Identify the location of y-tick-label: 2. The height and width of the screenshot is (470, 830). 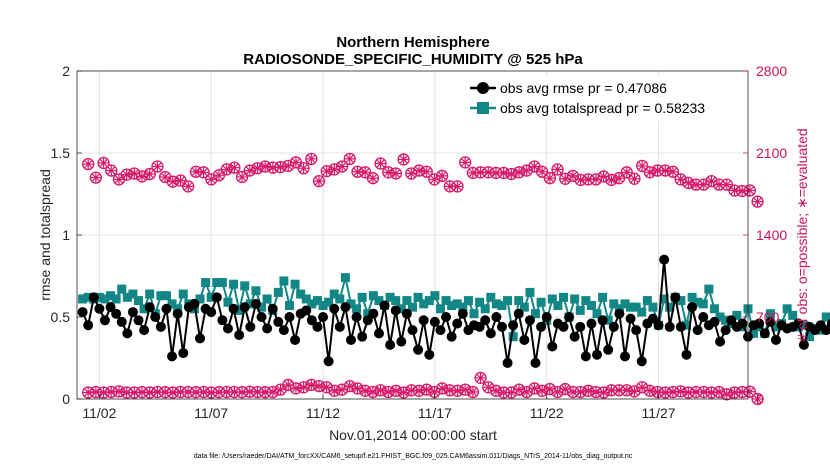
(66, 71).